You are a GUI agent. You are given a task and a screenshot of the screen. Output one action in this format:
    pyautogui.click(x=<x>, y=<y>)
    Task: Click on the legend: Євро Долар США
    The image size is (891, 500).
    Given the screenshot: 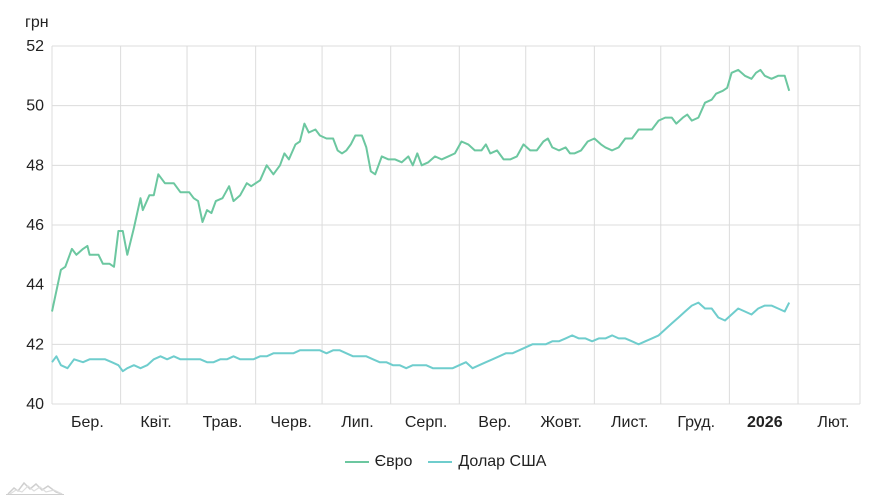 What is the action you would take?
    pyautogui.click(x=445, y=462)
    